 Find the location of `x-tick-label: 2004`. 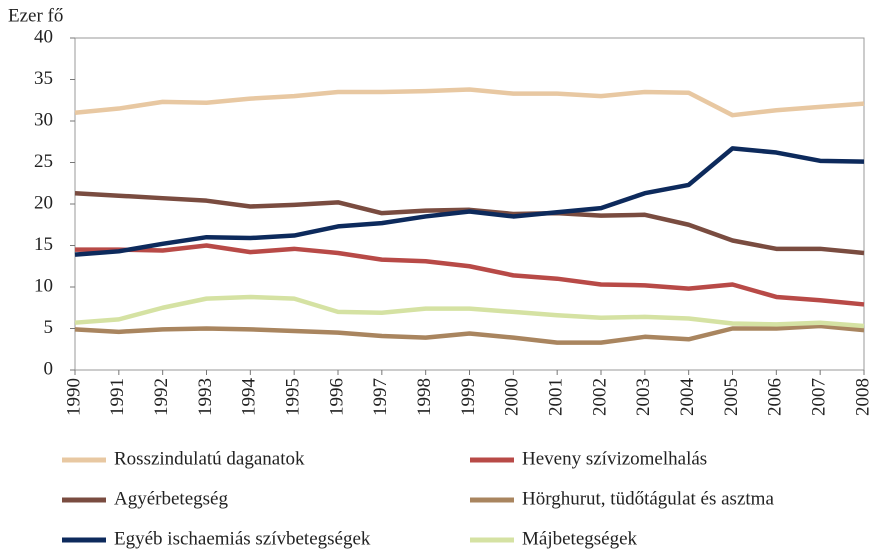

x-tick-label: 2004 is located at coordinates (687, 397).